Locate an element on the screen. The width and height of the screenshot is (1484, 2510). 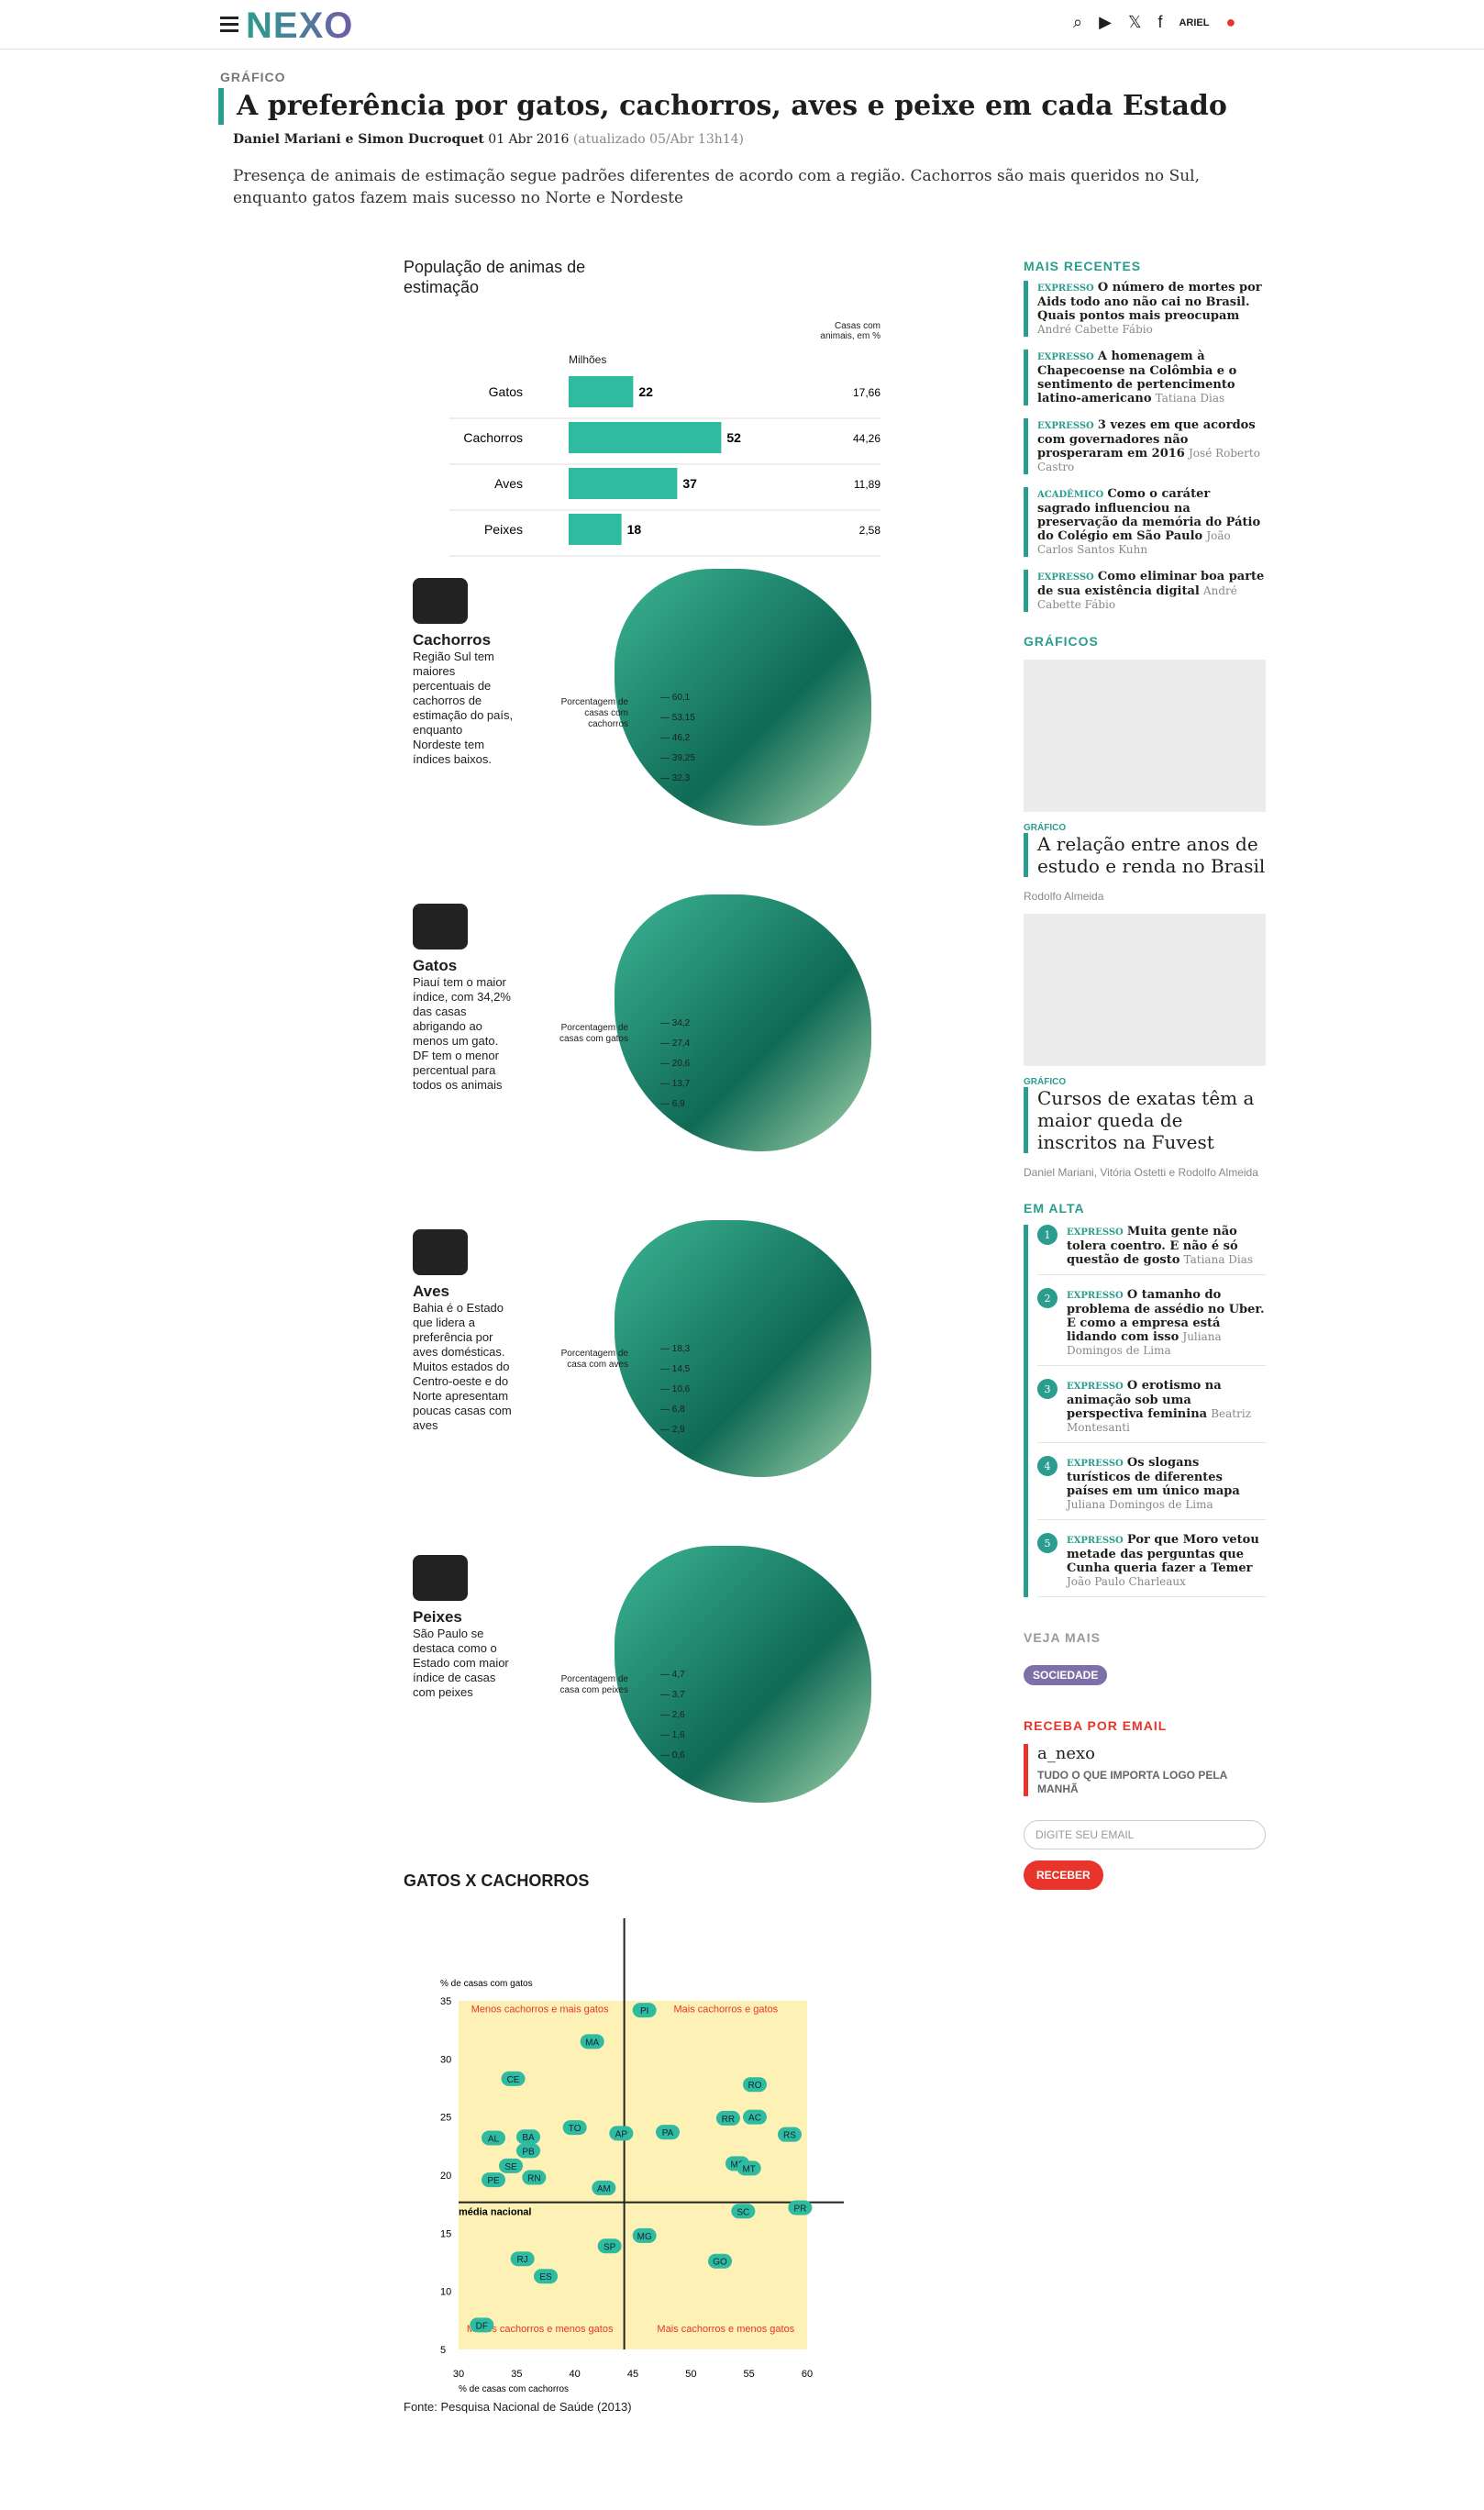
state-label: DF is located at coordinates (482, 2326).